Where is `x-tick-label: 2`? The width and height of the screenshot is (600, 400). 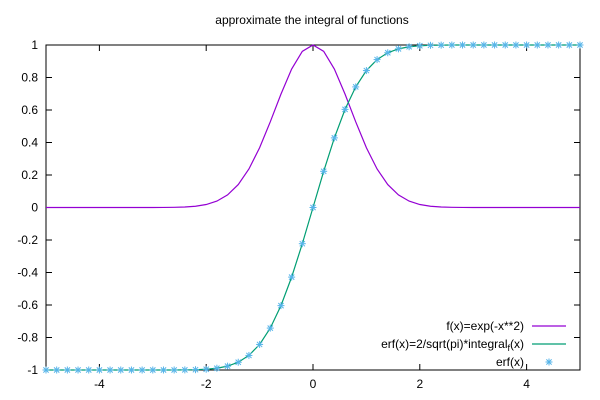 x-tick-label: 2 is located at coordinates (419, 384).